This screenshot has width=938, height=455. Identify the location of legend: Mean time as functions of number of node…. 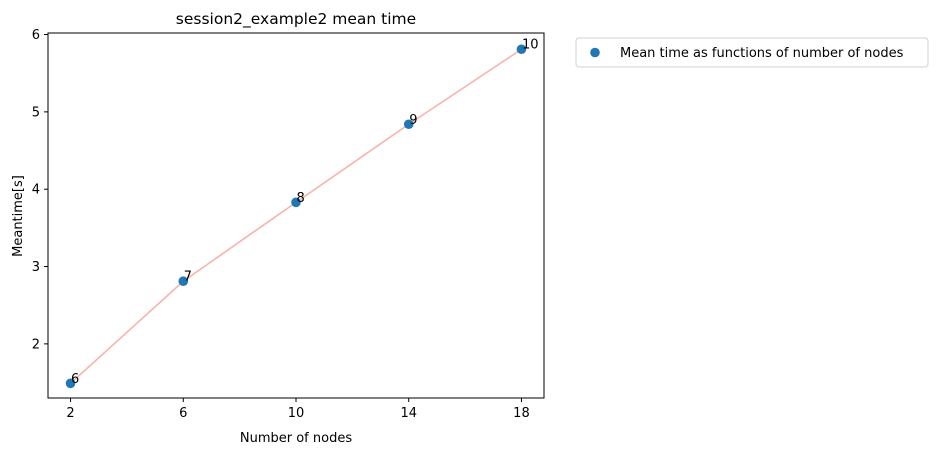
(752, 52).